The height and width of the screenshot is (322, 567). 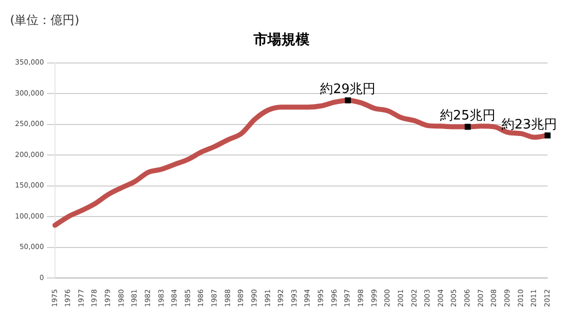 What do you see at coordinates (468, 116) in the screenshot?
I see `annotation: 約25兆円` at bounding box center [468, 116].